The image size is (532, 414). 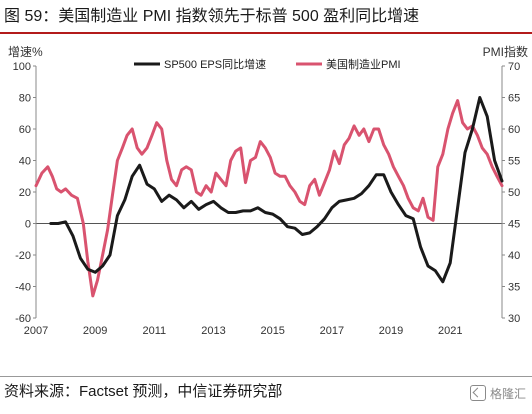 I want to click on left-tick-label: -40, so click(x=23, y=288).